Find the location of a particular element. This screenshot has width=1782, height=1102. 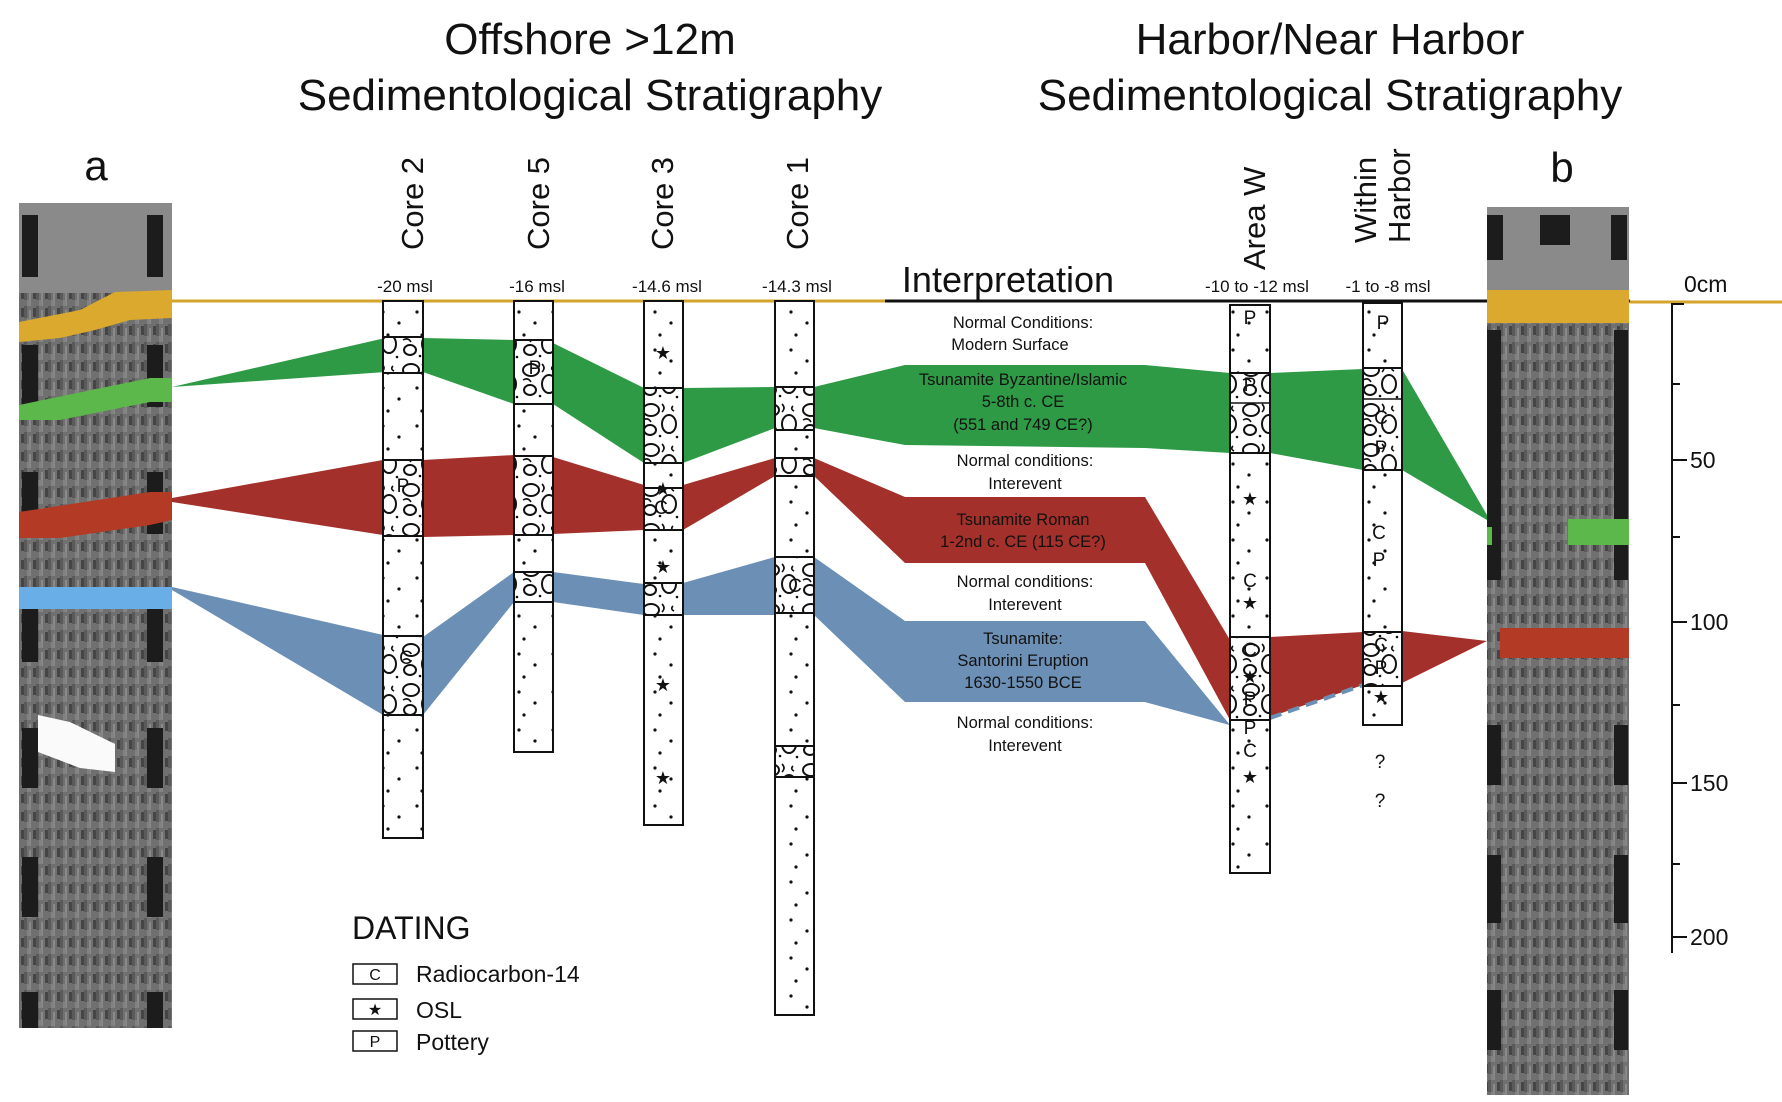

areaw-osl-star-4: ★ is located at coordinates (1250, 777).